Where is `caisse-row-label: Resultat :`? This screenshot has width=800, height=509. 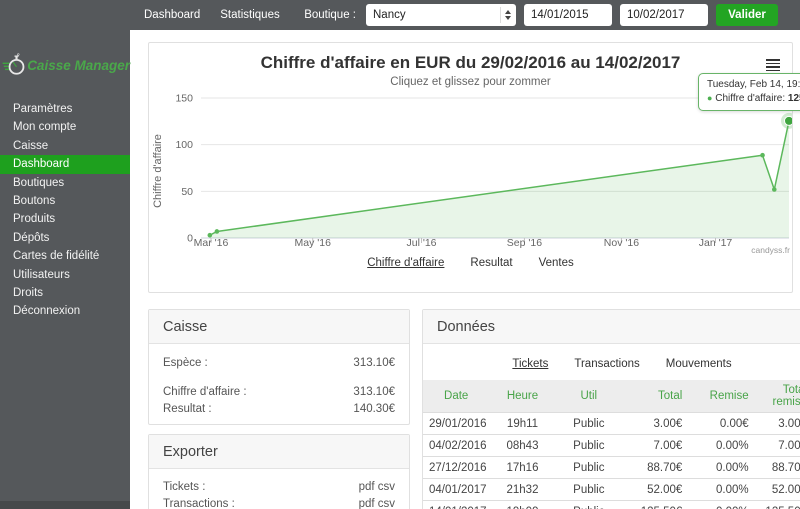
caisse-row-label: Resultat : is located at coordinates (187, 409).